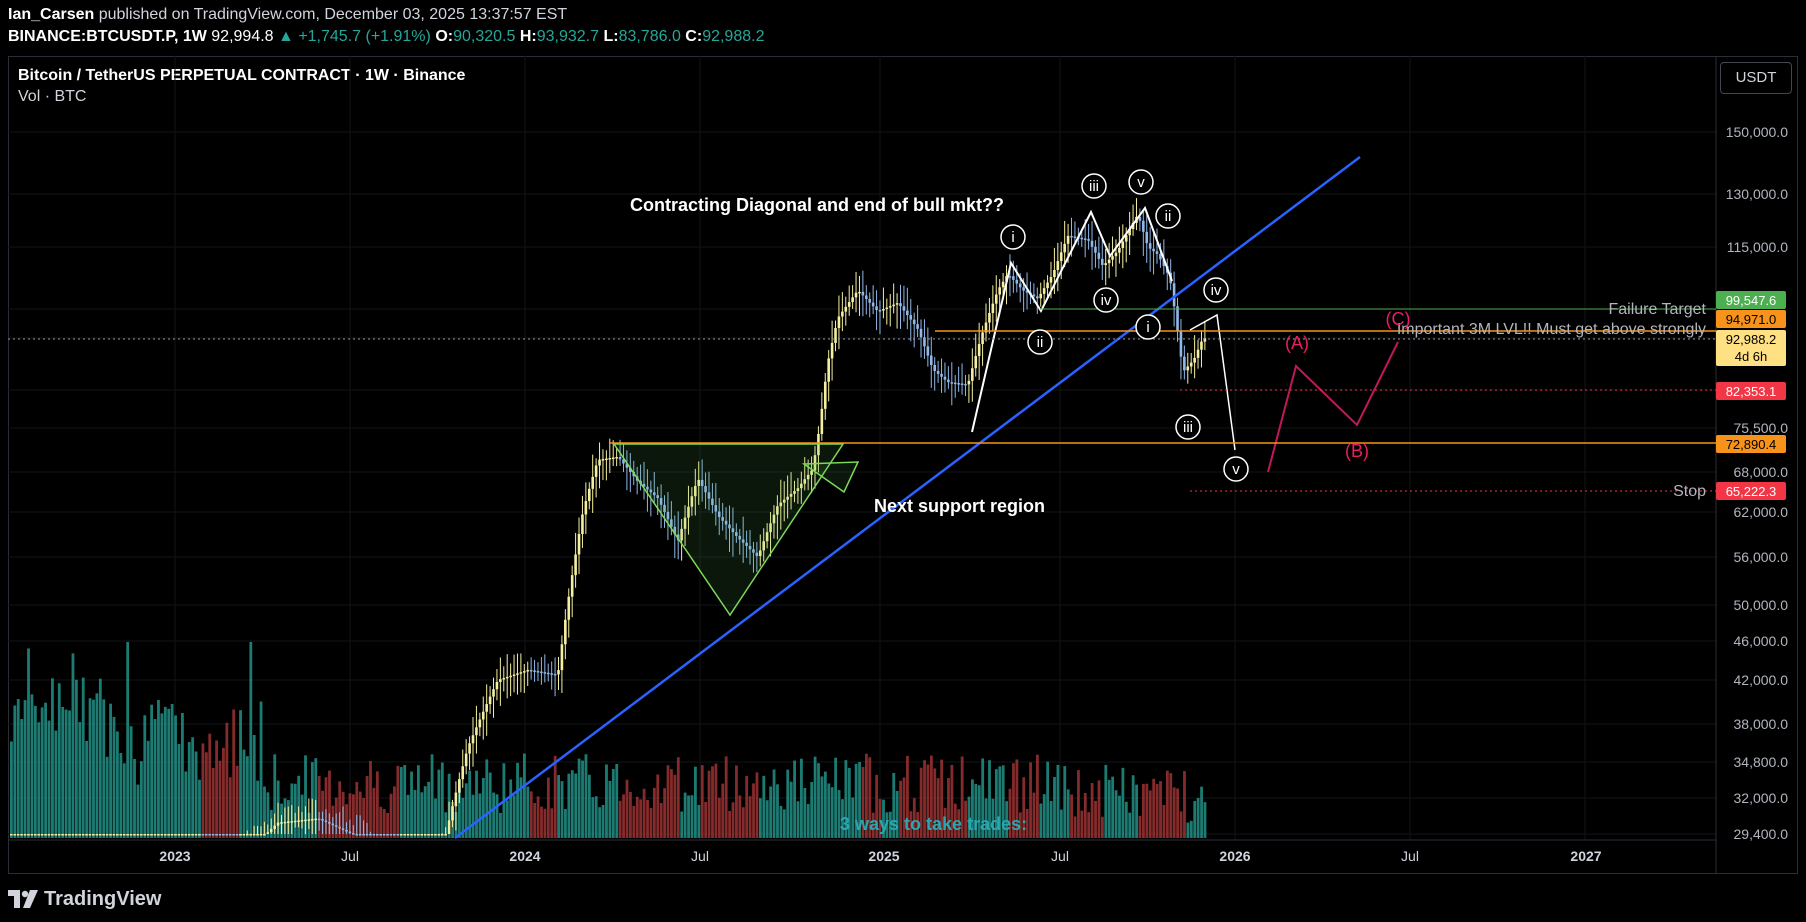 This screenshot has height=922, width=1806. What do you see at coordinates (286, 36) in the screenshot?
I see `up-arrow-icon: ▲` at bounding box center [286, 36].